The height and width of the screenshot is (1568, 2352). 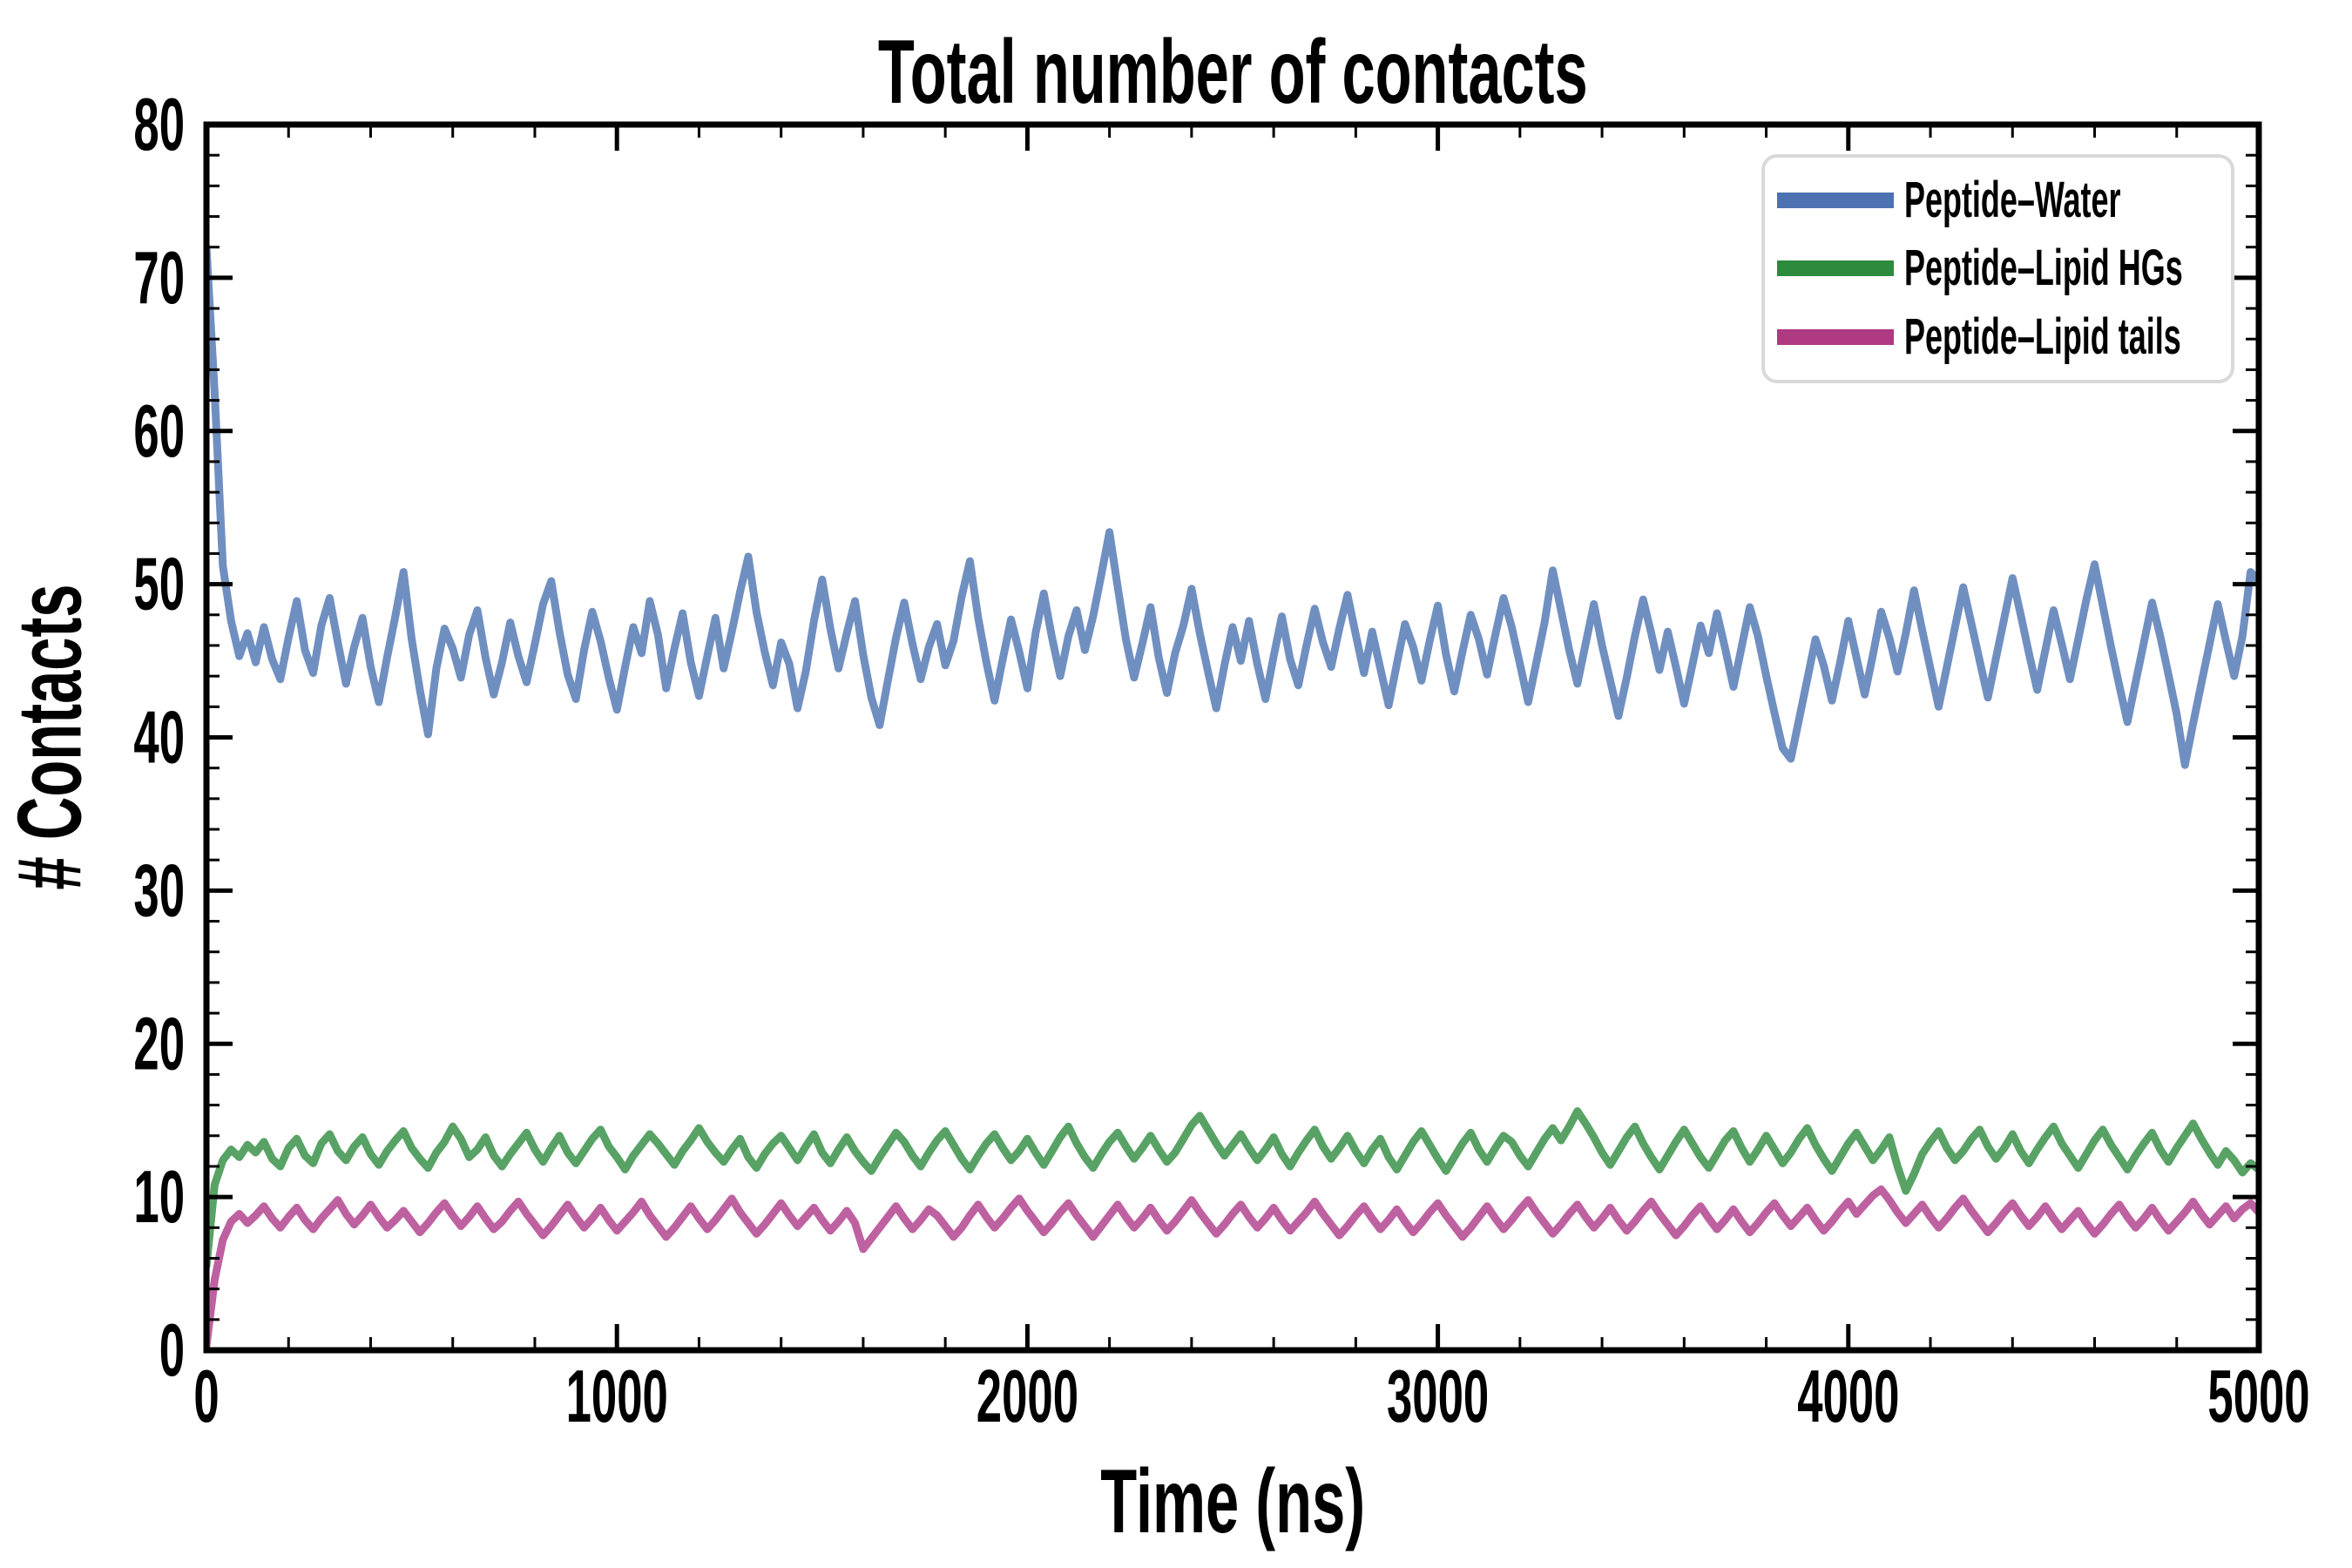 What do you see at coordinates (159, 430) in the screenshot?
I see `svg-text: 60` at bounding box center [159, 430].